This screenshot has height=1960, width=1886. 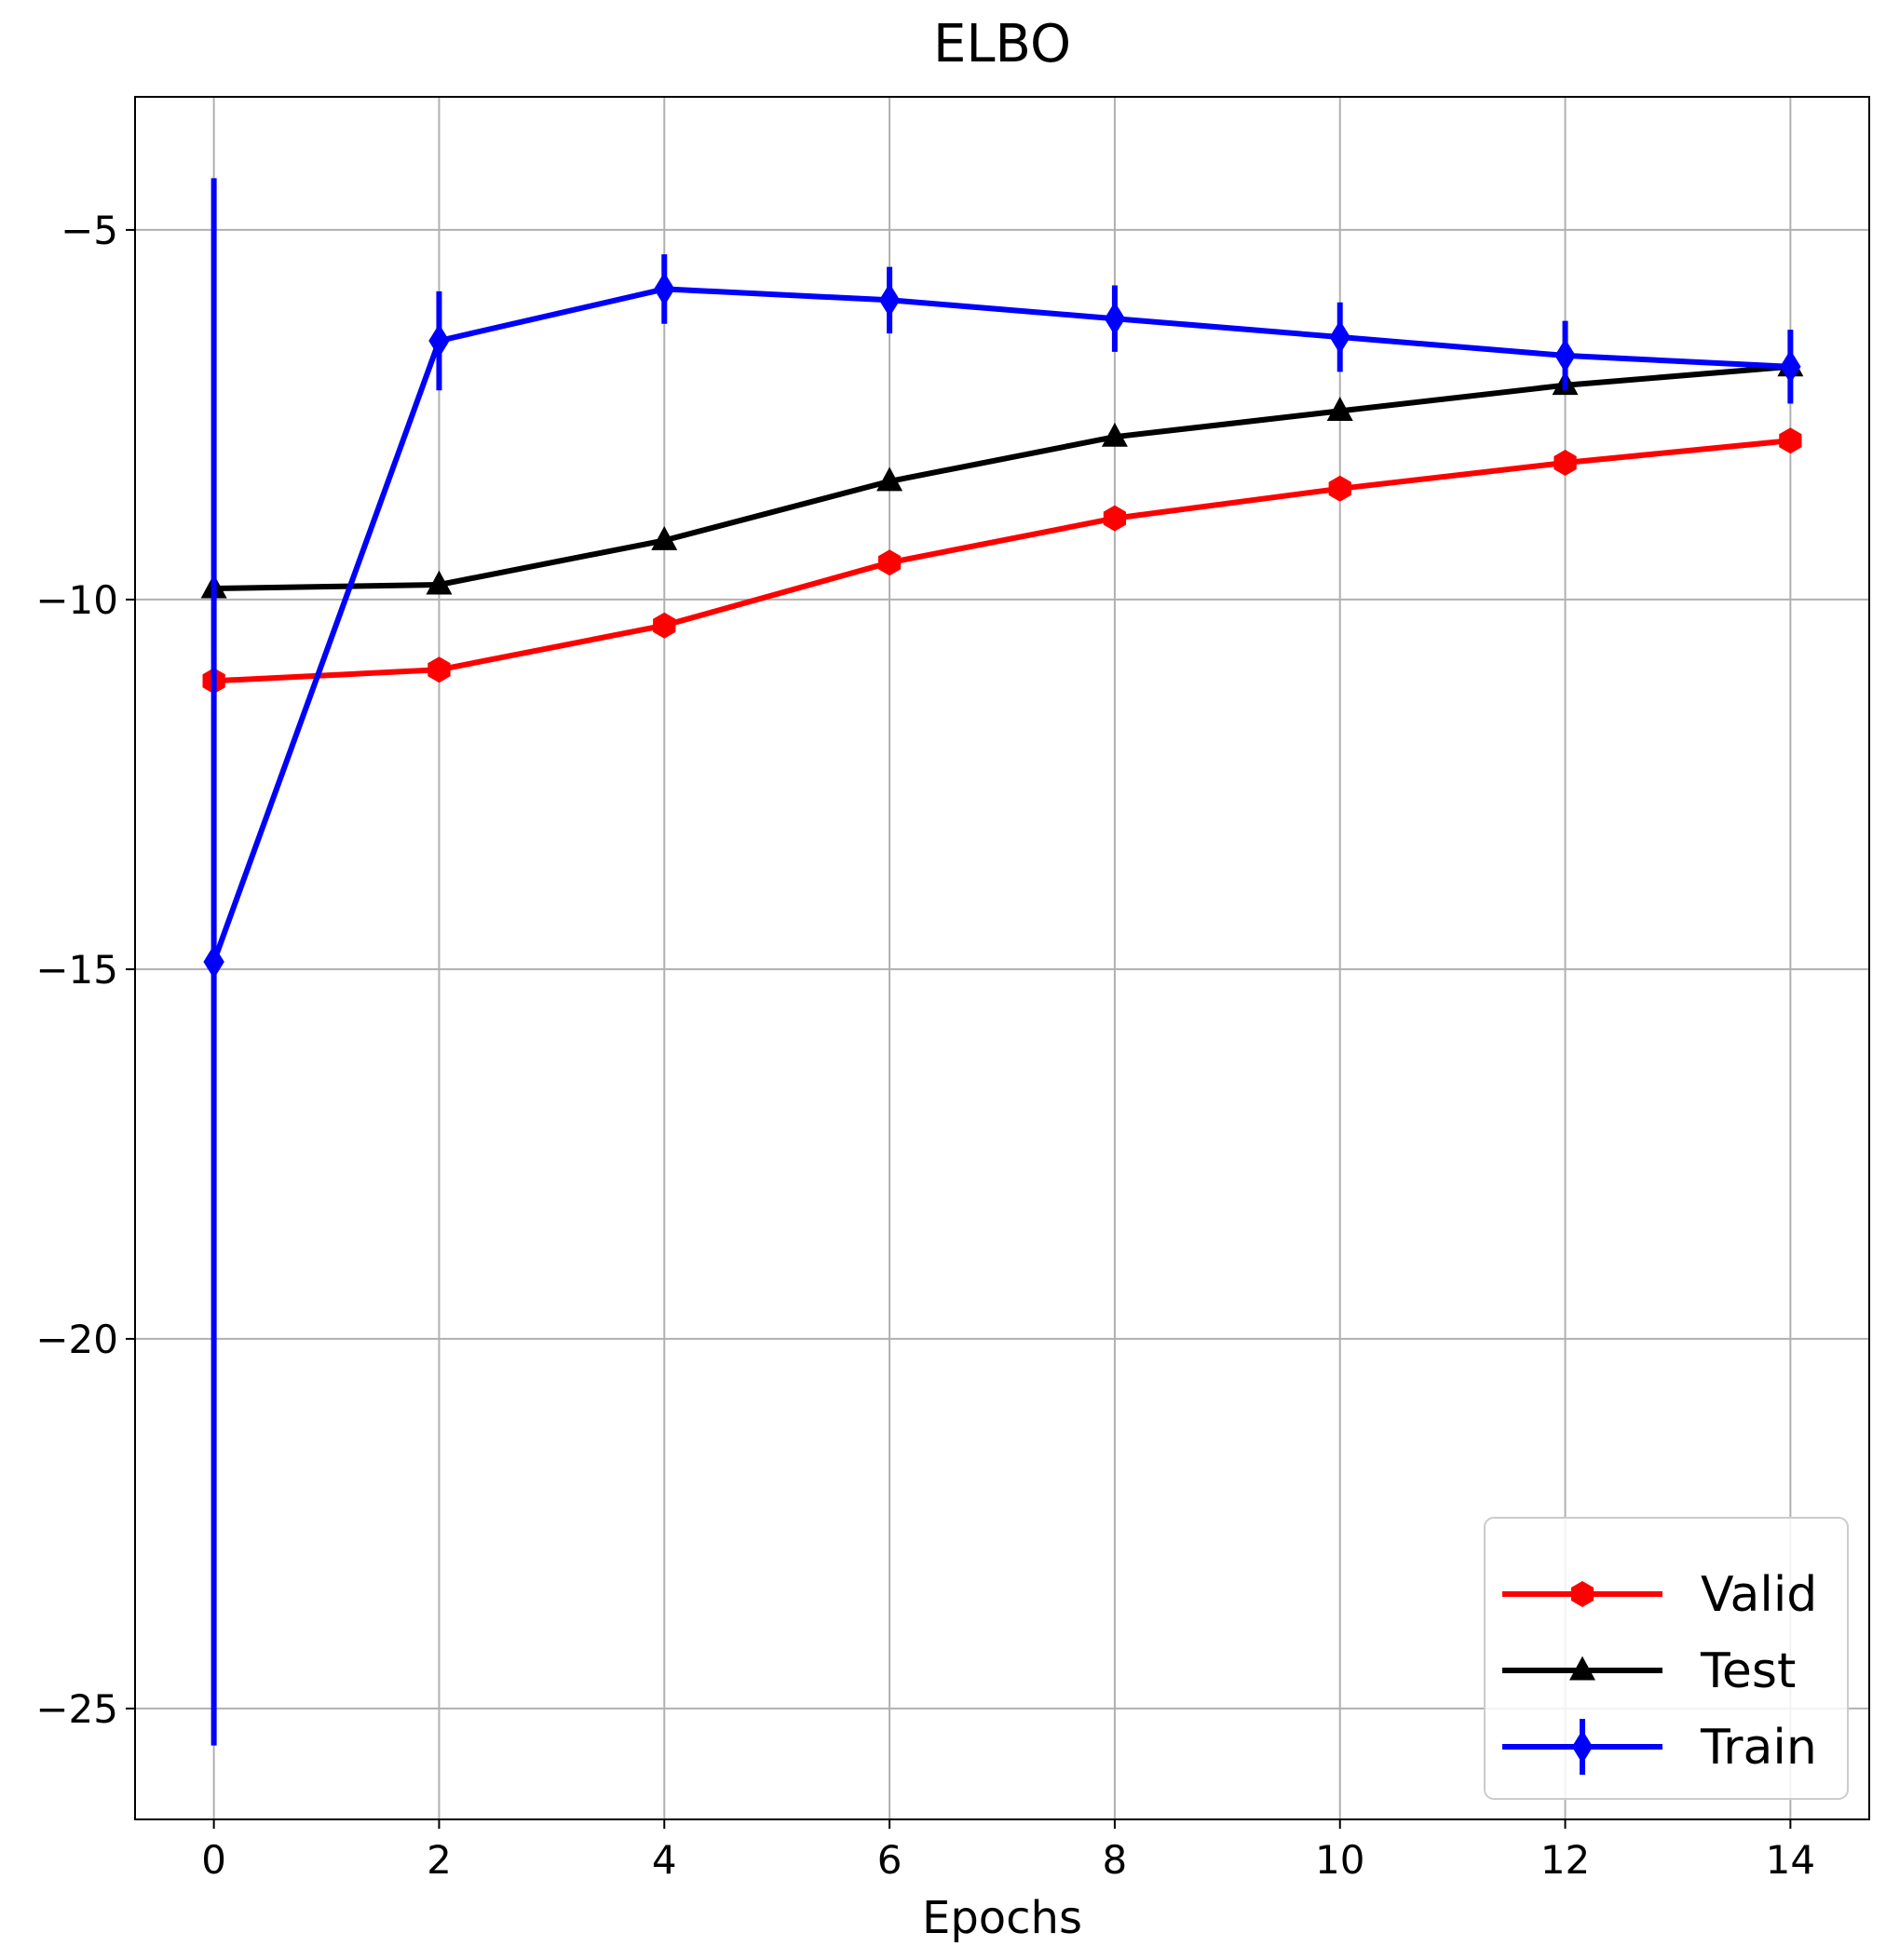 I want to click on test-line, so click(x=1002, y=477).